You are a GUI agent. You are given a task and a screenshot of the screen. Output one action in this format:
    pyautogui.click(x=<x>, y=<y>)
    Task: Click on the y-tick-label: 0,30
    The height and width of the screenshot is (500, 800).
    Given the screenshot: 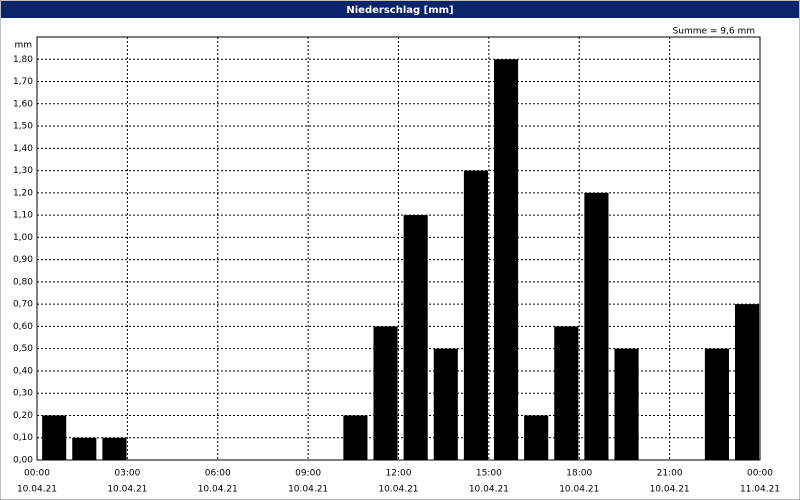 What is the action you would take?
    pyautogui.click(x=23, y=394)
    